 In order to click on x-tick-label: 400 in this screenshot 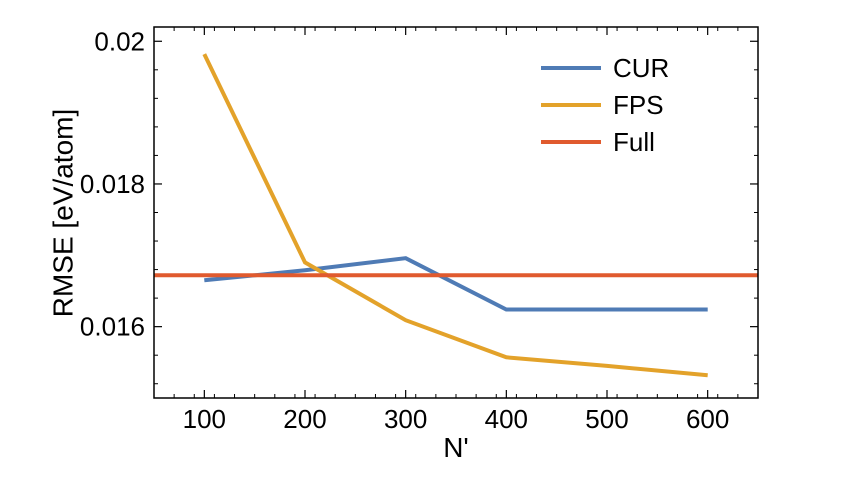, I will do `click(506, 419)`.